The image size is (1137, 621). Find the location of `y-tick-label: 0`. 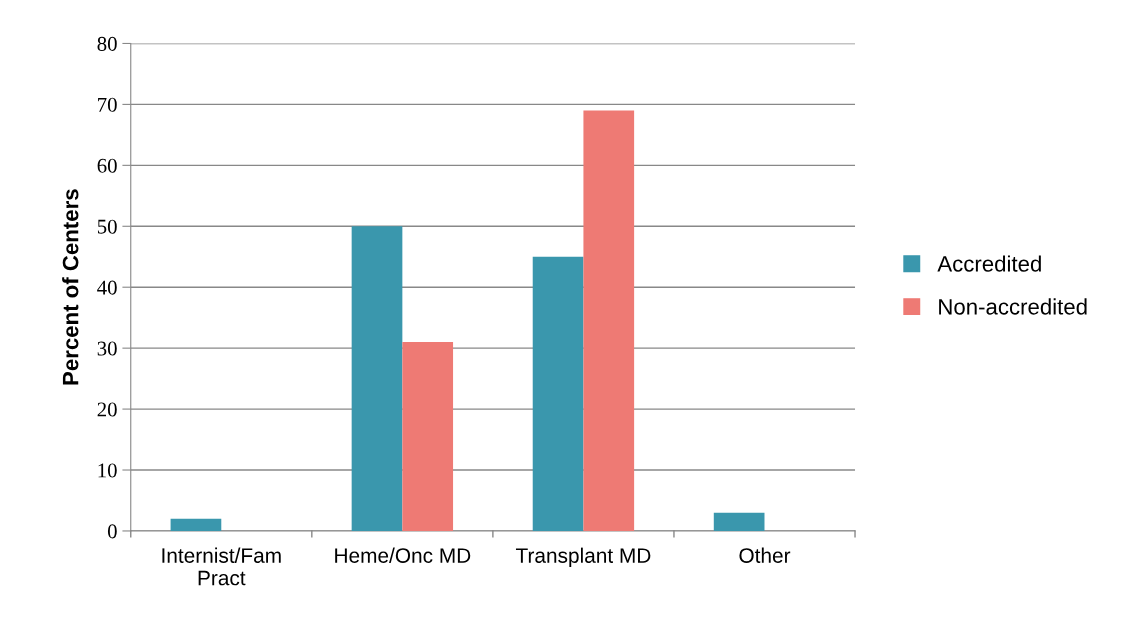

y-tick-label: 0 is located at coordinates (112, 531).